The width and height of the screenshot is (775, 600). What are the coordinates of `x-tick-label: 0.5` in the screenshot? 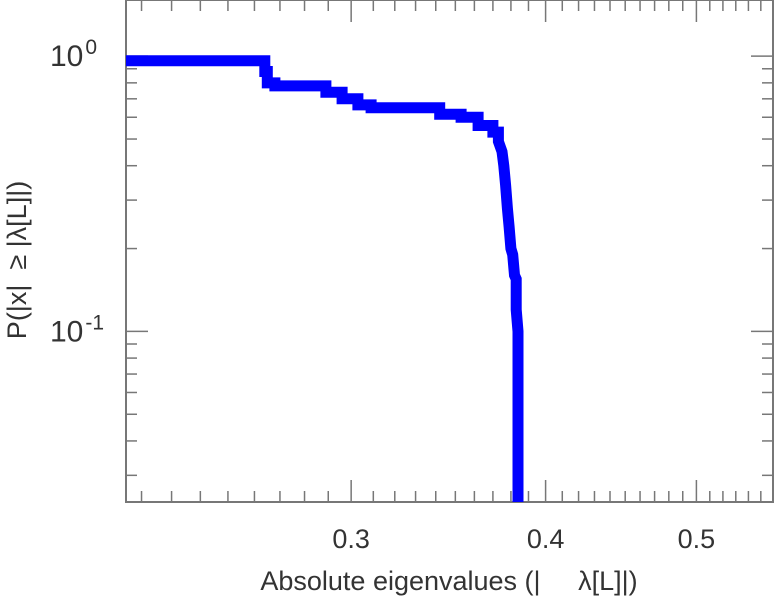 It's located at (697, 539).